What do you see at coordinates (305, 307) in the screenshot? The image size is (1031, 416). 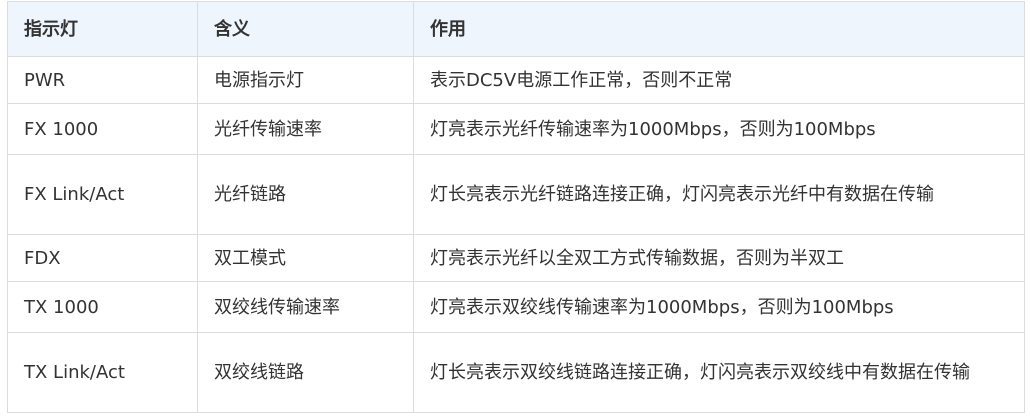 I see `table-cell: 双绞线传输速率` at bounding box center [305, 307].